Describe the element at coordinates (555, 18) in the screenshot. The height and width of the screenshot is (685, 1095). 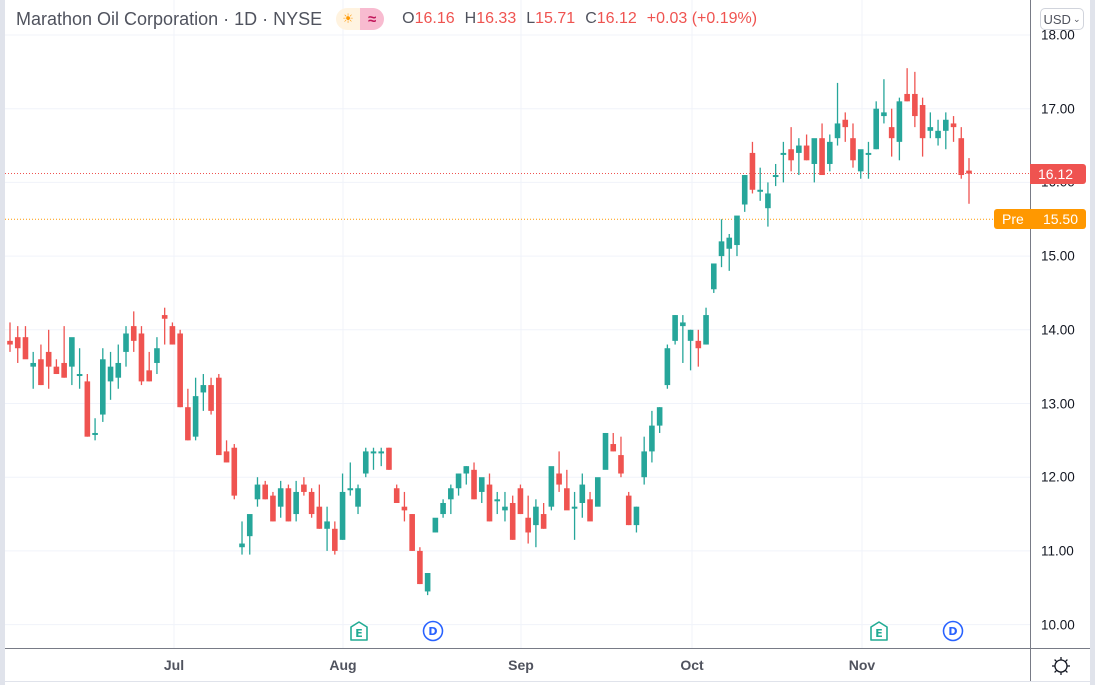
I see `low-value: 15.71` at that location.